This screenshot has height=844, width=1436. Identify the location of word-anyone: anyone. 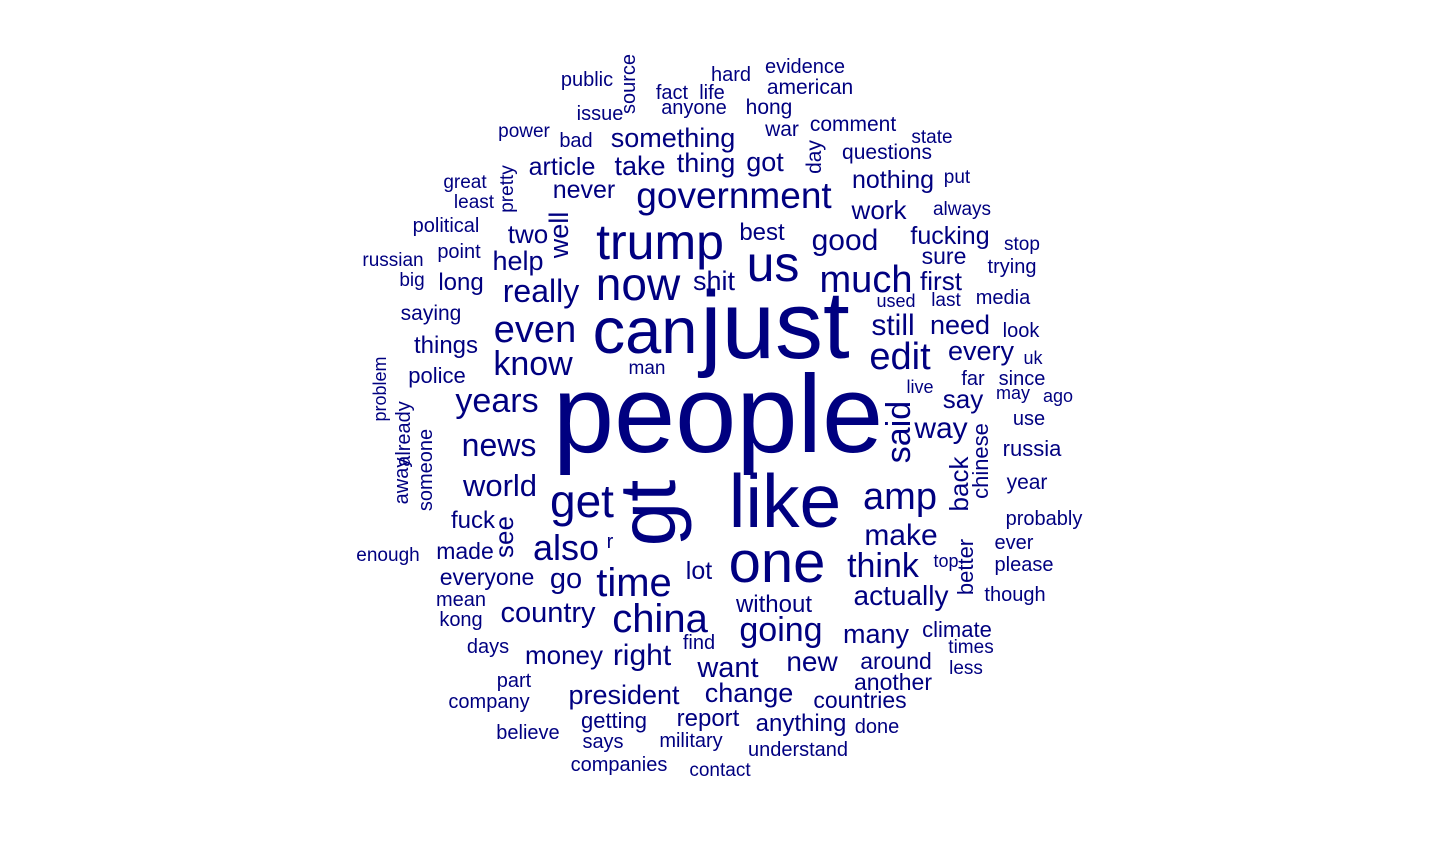
(694, 108).